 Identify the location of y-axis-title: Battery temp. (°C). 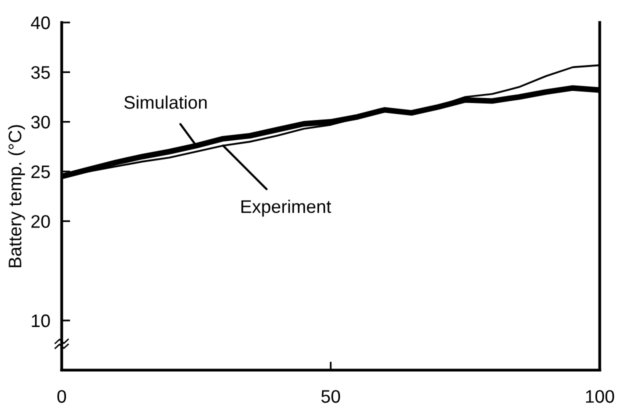
(16, 196).